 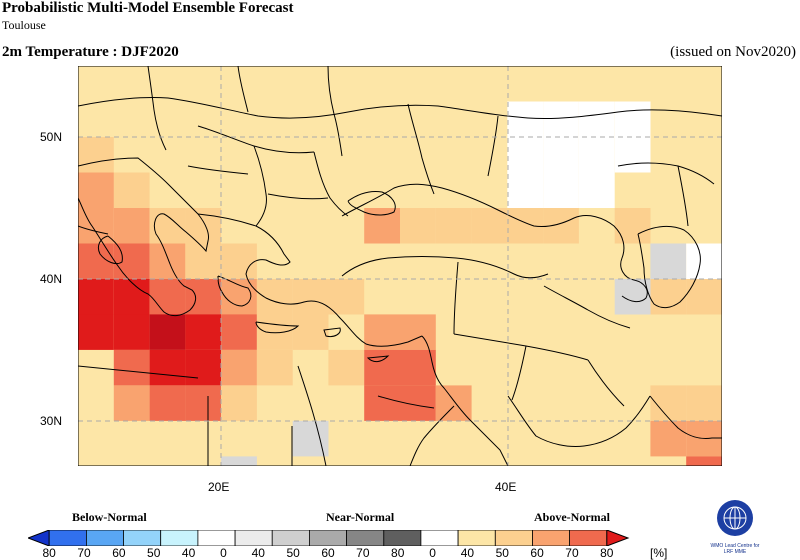 What do you see at coordinates (659, 553) in the screenshot?
I see `colorbar-unit: [%]` at bounding box center [659, 553].